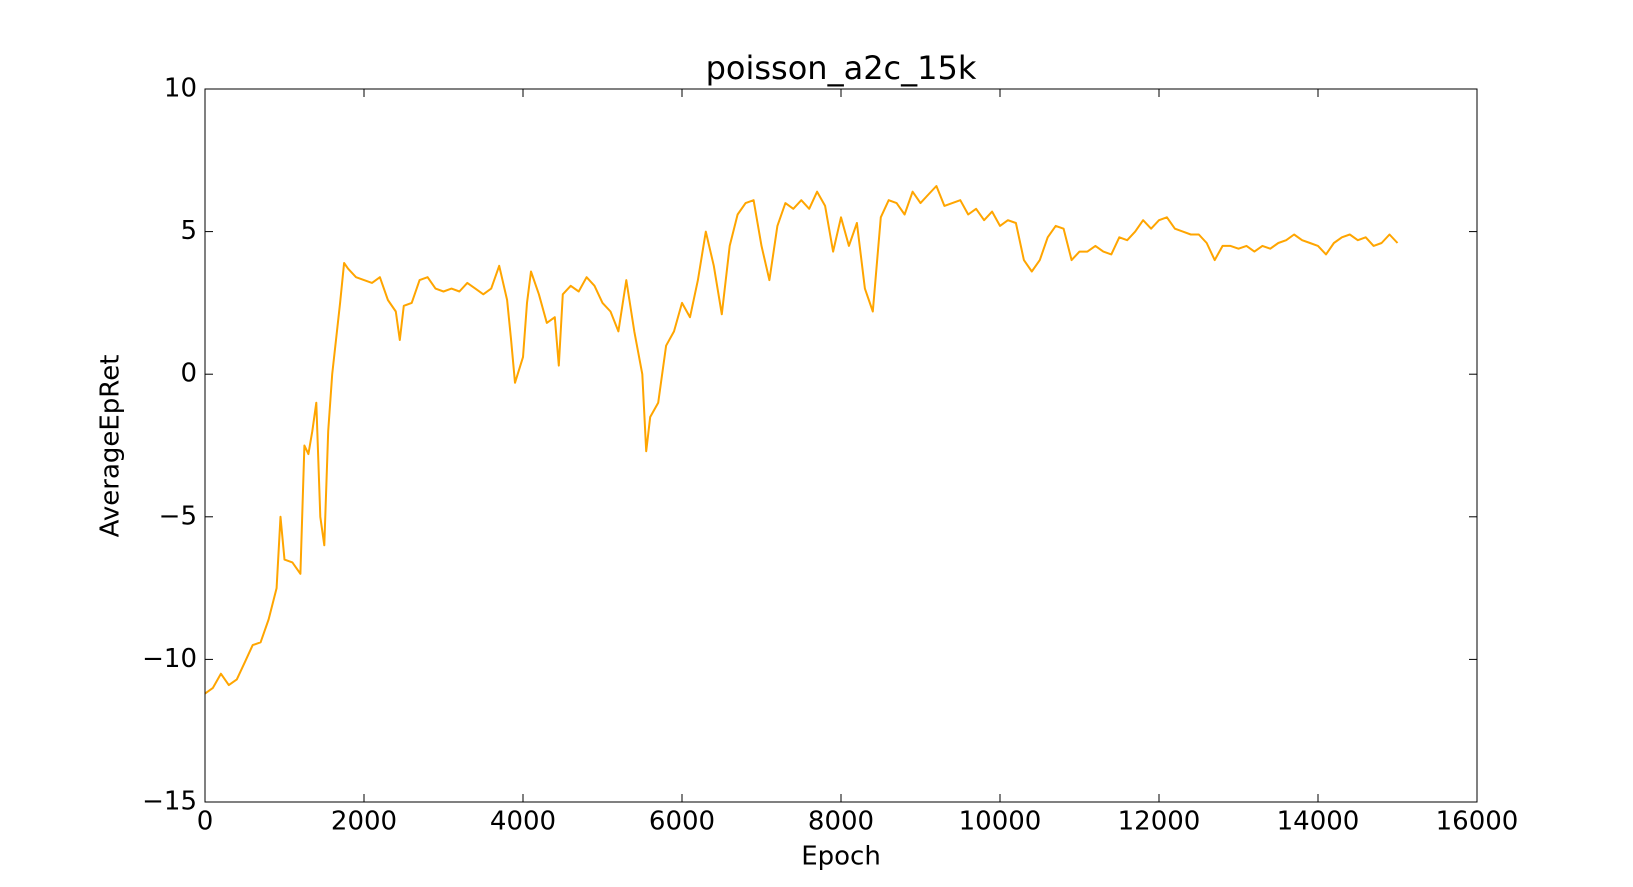  What do you see at coordinates (178, 516) in the screenshot?
I see `y-tick-label: −5` at bounding box center [178, 516].